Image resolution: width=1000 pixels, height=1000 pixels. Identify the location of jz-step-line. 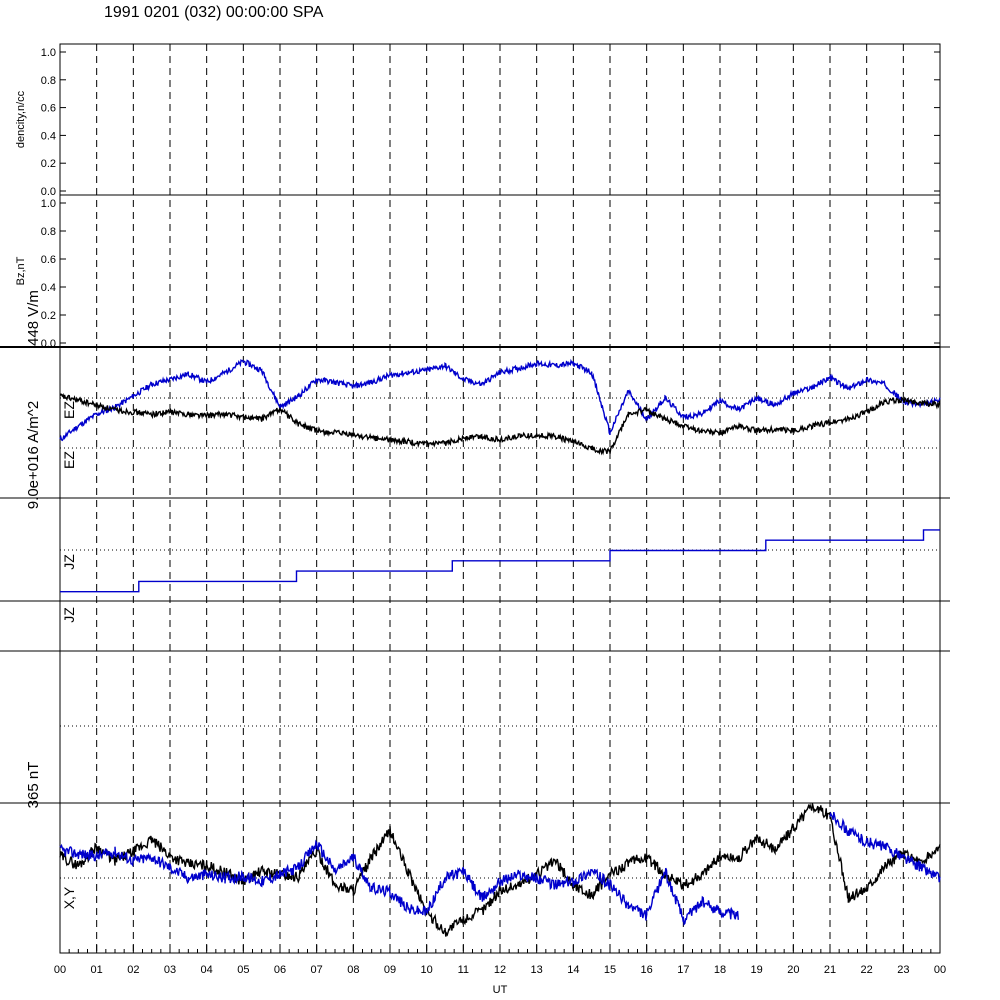
(500, 561).